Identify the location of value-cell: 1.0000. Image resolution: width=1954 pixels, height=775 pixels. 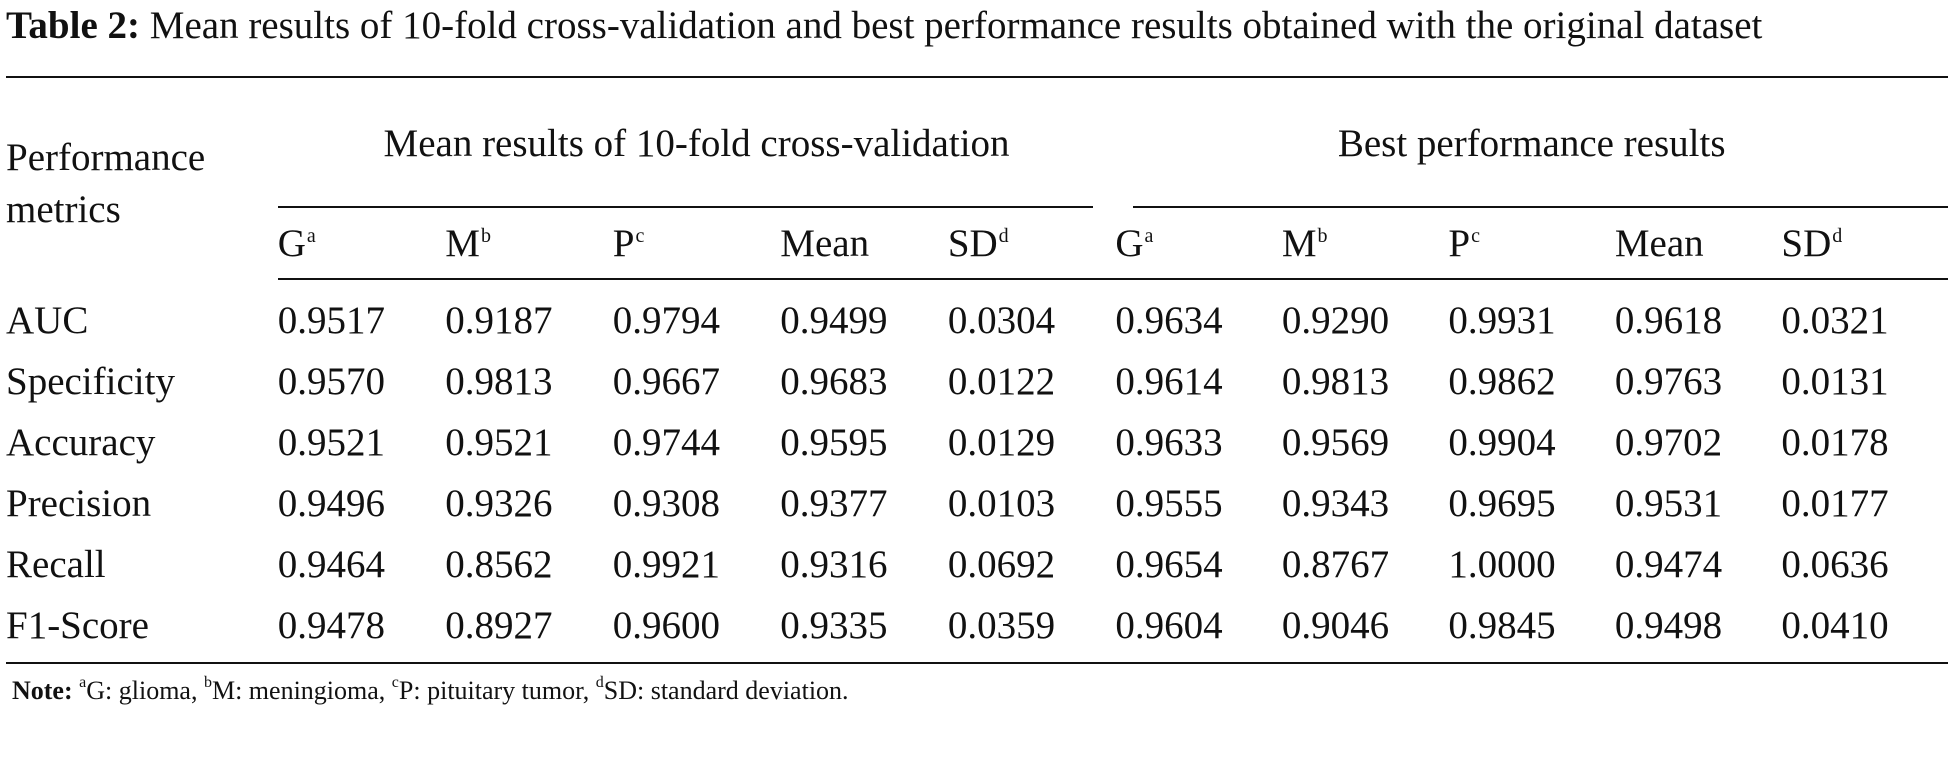
(1502, 564).